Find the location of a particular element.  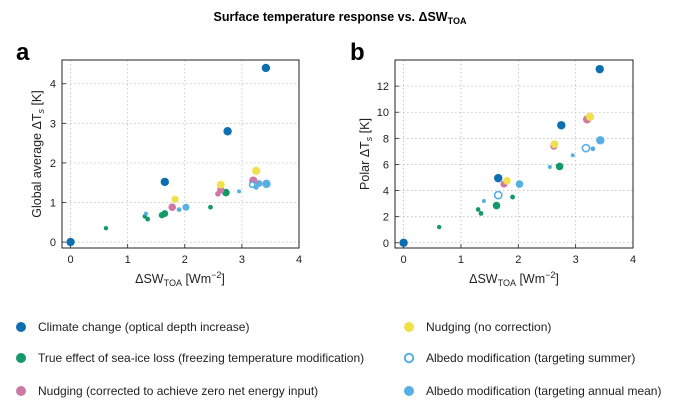

panel-a-xtick-label: 2 is located at coordinates (185, 260).